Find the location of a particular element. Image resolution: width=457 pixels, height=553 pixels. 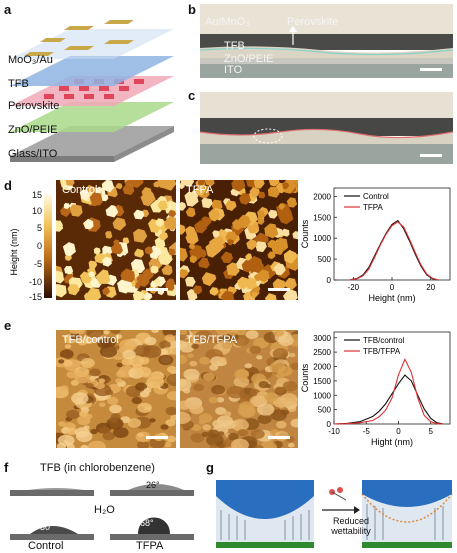

y-axis-label: Counts is located at coordinates (305, 233).